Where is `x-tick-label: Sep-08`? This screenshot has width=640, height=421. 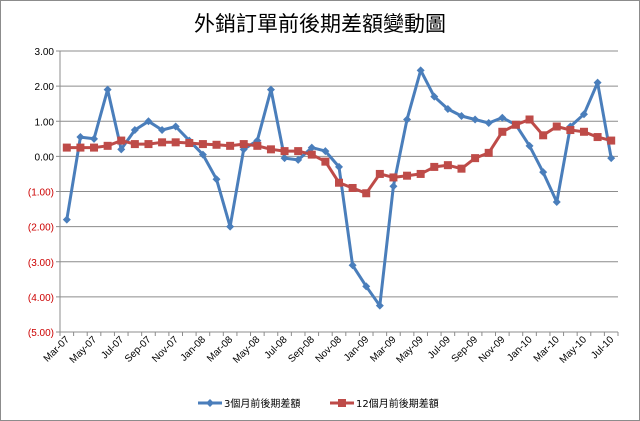
x-tick-label: Sep-08 is located at coordinates (301, 349).